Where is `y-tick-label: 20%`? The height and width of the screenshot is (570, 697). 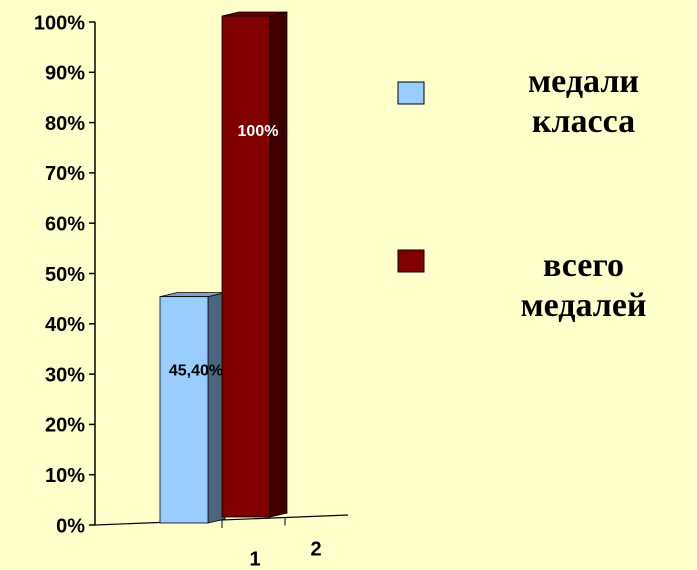
y-tick-label: 20% is located at coordinates (65, 426).